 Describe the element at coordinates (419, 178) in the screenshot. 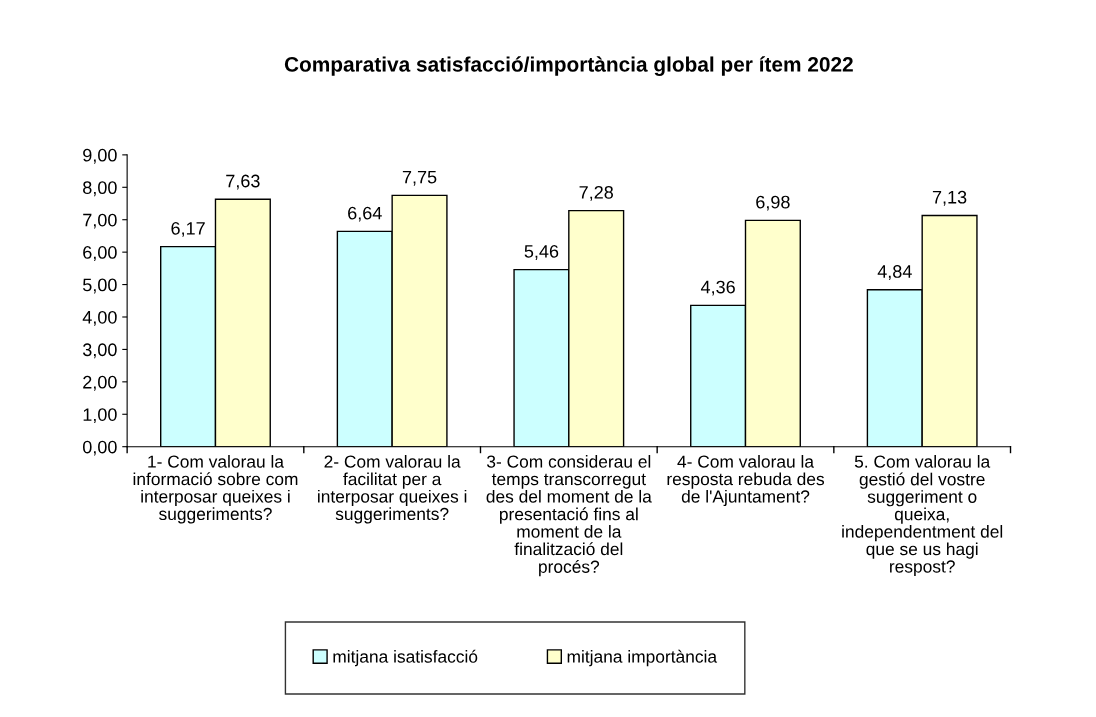

I see `data-label: 7,75` at that location.